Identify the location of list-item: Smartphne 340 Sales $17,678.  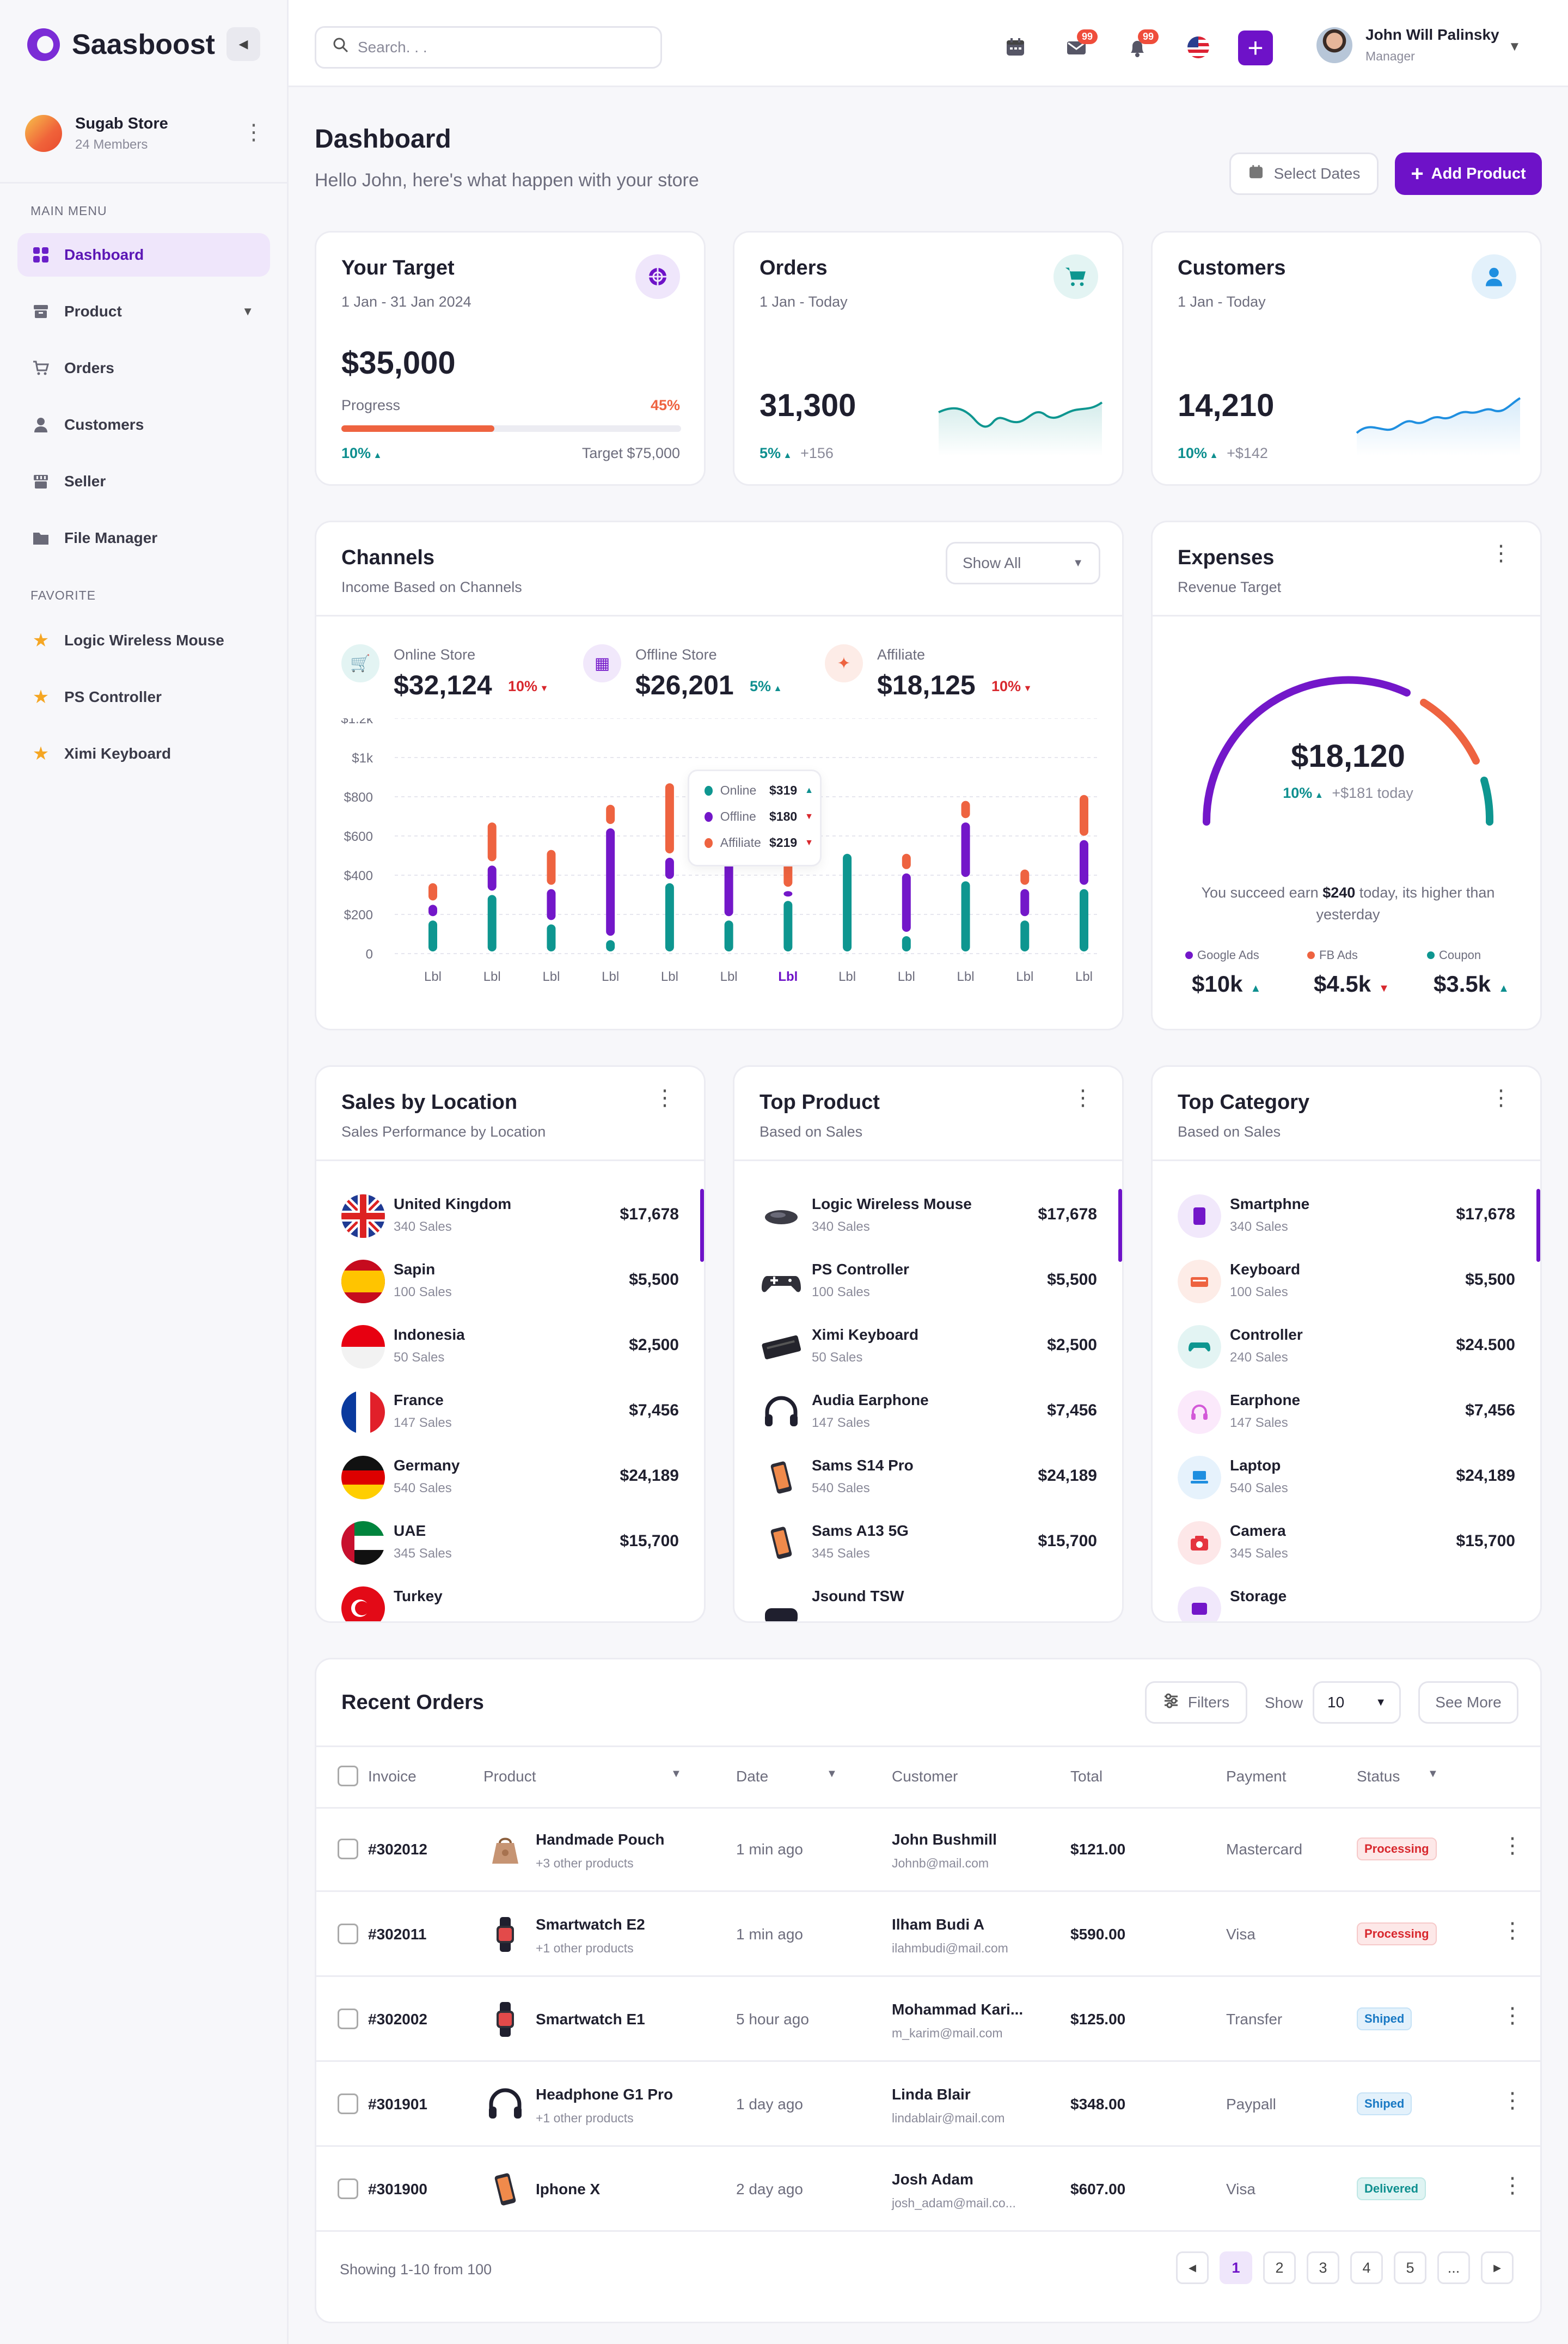
(1346, 1219).